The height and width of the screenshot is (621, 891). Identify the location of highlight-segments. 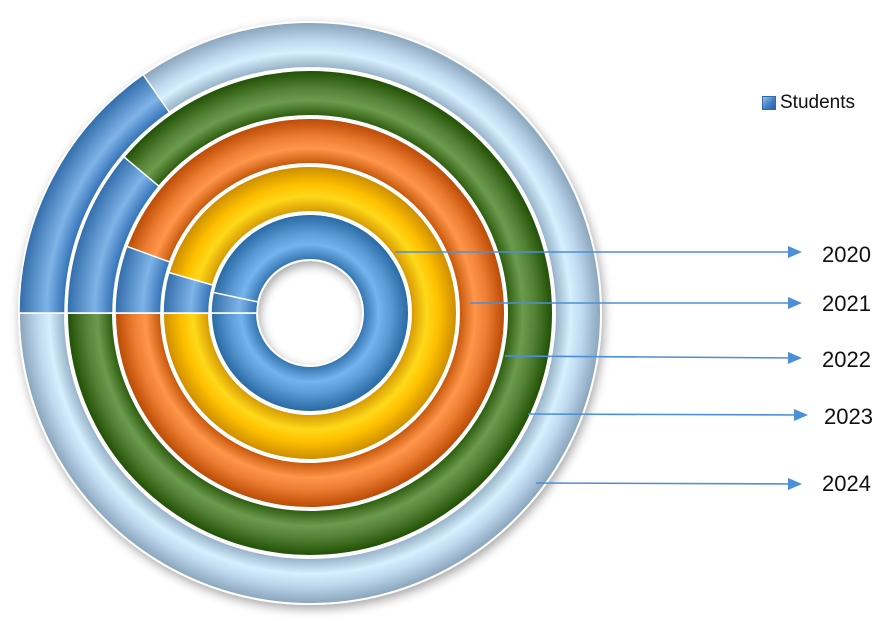
(139, 193).